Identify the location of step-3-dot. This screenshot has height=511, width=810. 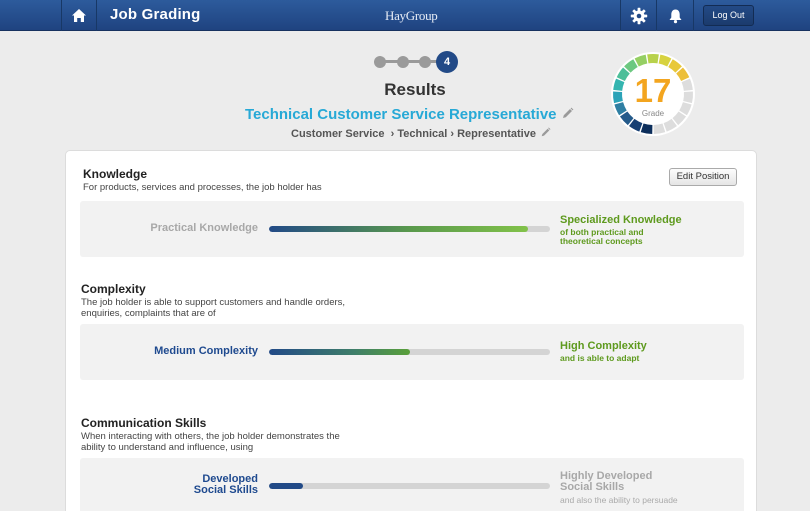
(425, 62).